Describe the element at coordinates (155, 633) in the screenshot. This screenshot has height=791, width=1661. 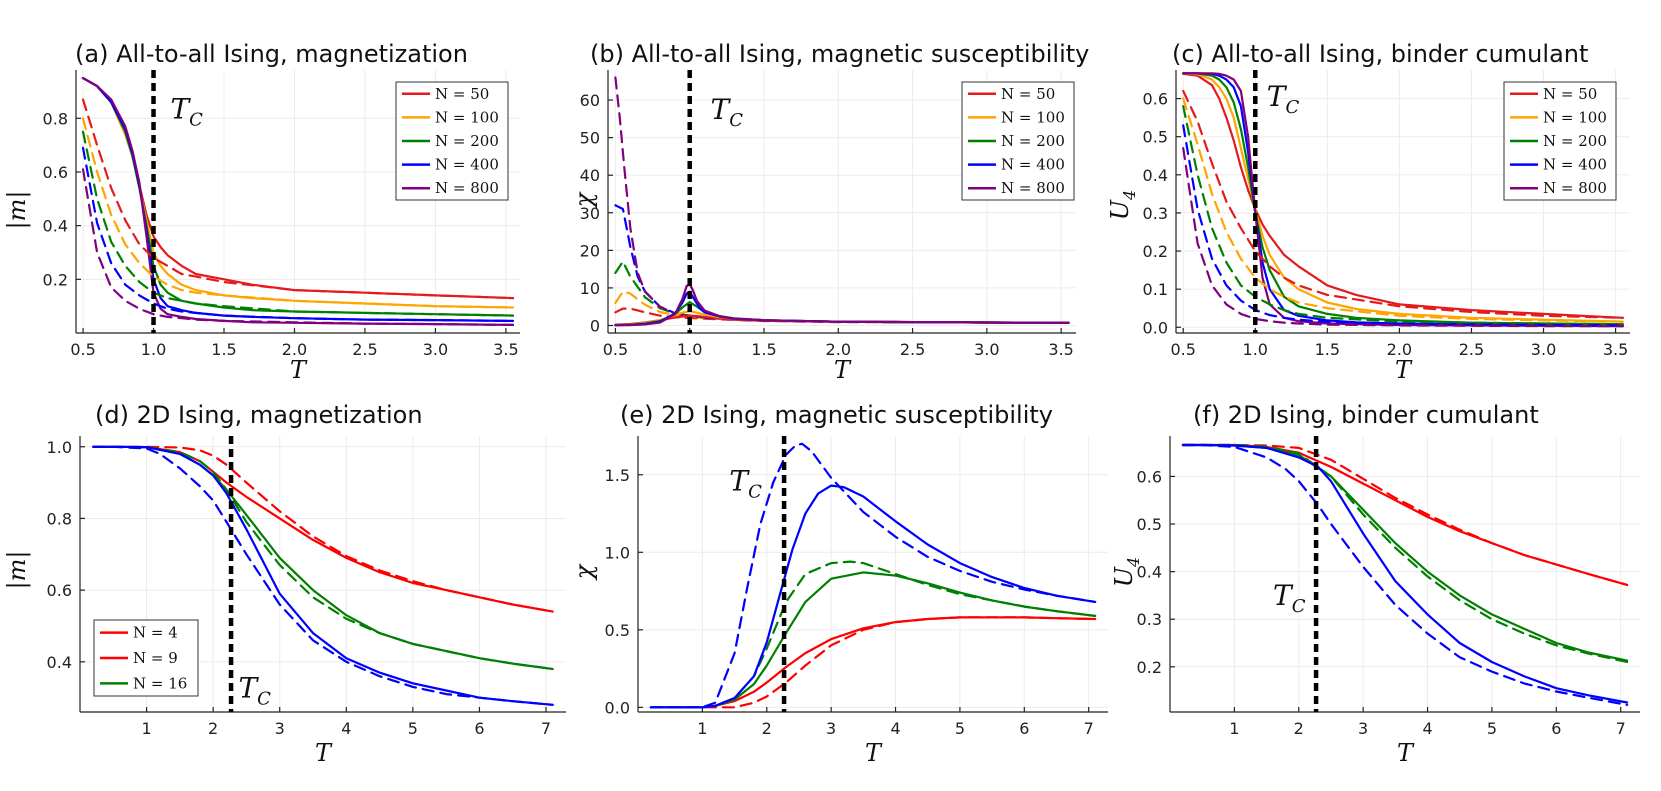
I see `legend-label: N = 4` at that location.